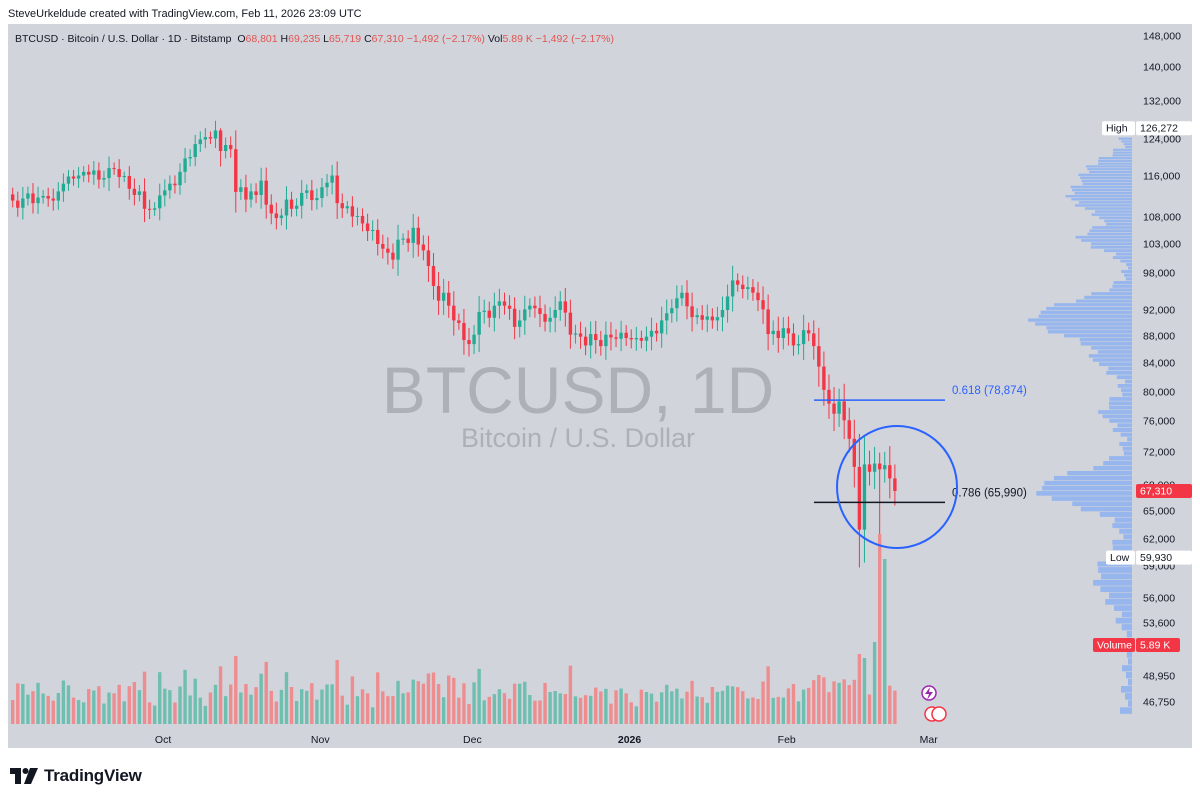 The image size is (1200, 800). I want to click on y-axis-tick-label: 132,000, so click(1162, 102).